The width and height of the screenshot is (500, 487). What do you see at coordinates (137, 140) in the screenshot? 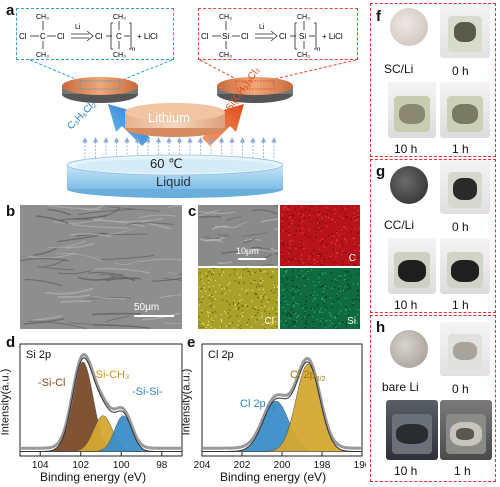
I see `vapor-arrowhead` at bounding box center [137, 140].